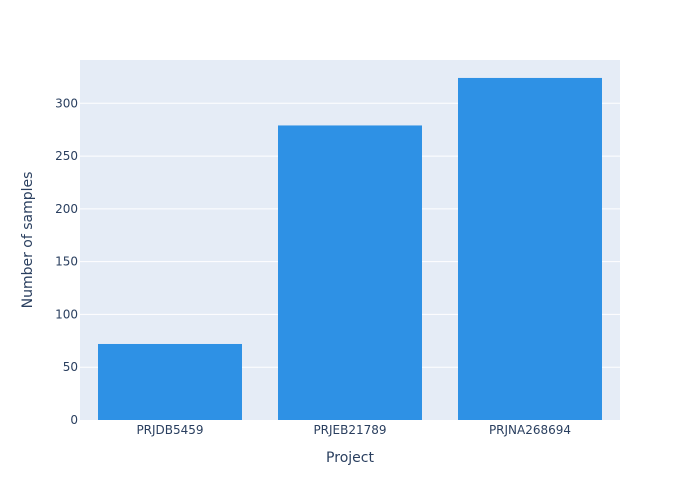 Image resolution: width=700 pixels, height=504 pixels. I want to click on y-tick-label: 100, so click(66, 314).